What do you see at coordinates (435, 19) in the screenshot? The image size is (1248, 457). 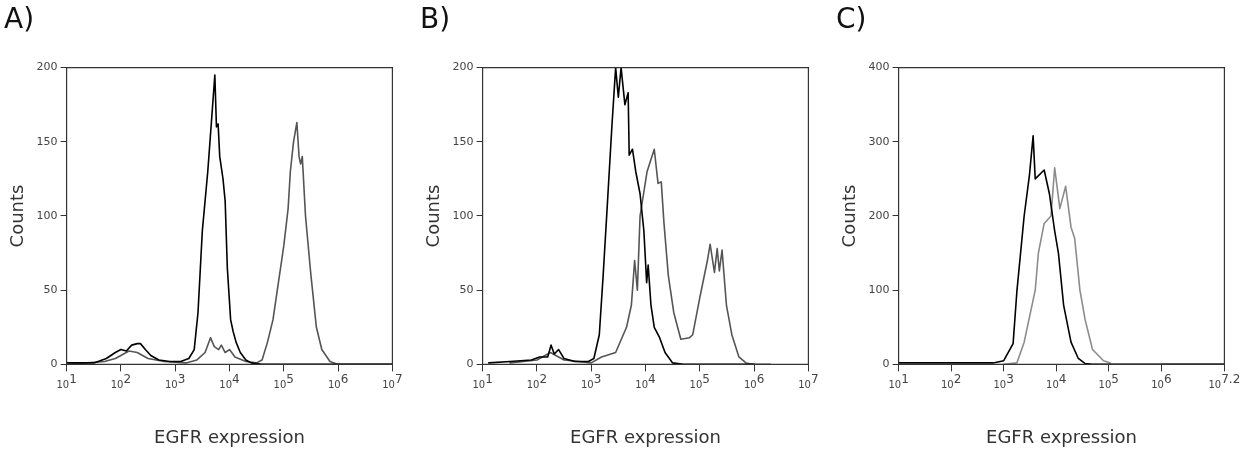 I see `chart-title: B)` at bounding box center [435, 19].